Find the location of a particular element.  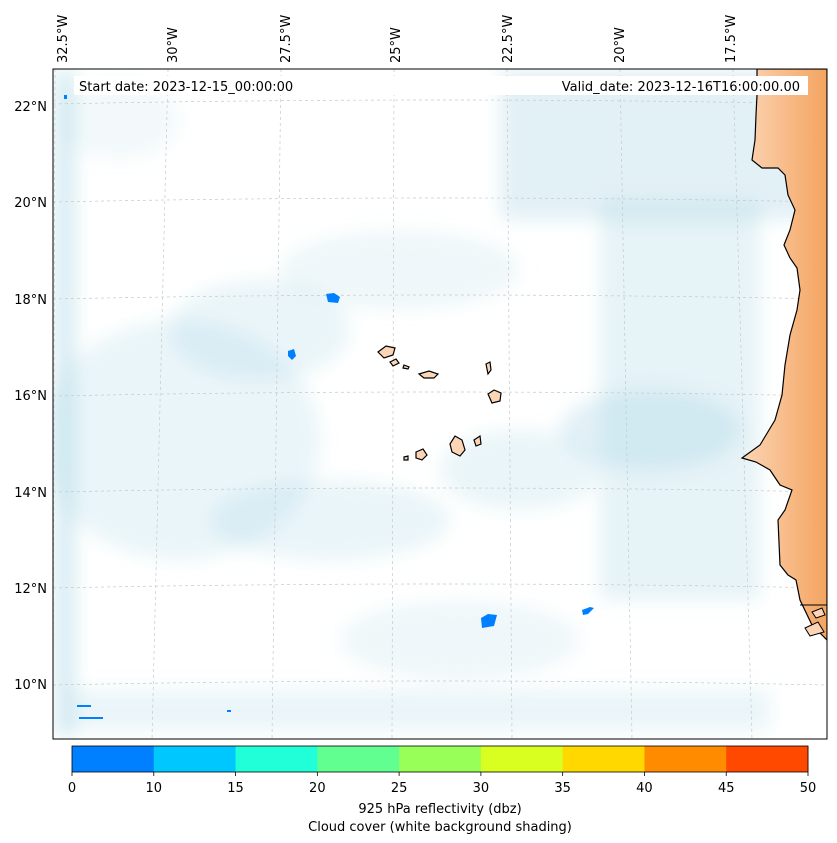

lat-label: 12°N is located at coordinates (30, 589).